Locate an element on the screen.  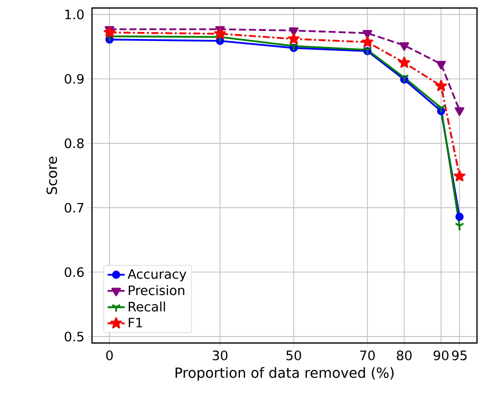
y-tick-label: 0.9 is located at coordinates (74, 79).